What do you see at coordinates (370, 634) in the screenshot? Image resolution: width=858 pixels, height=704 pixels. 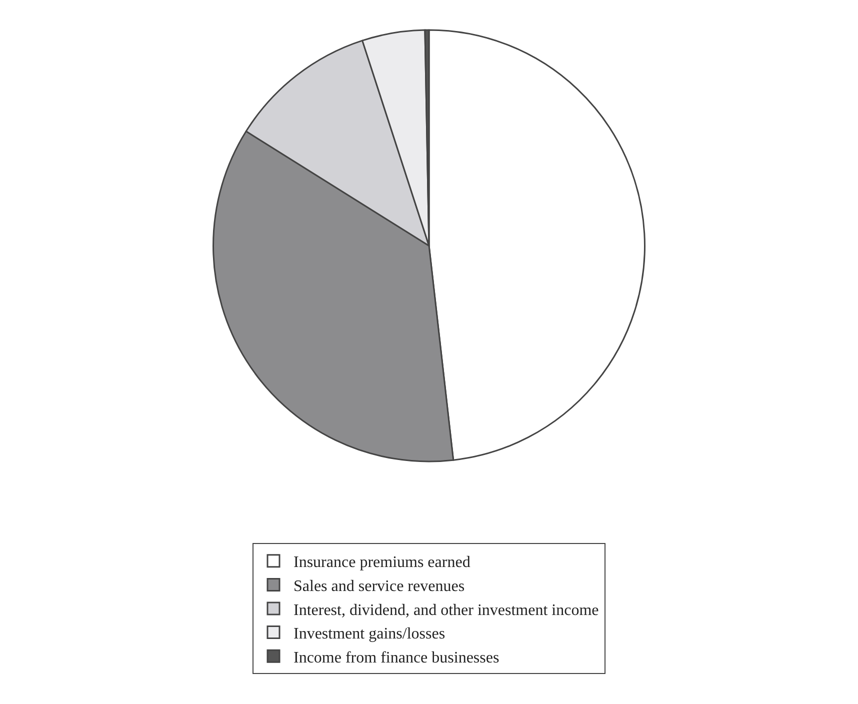 I see `legend-label: Investment gains/losses` at bounding box center [370, 634].